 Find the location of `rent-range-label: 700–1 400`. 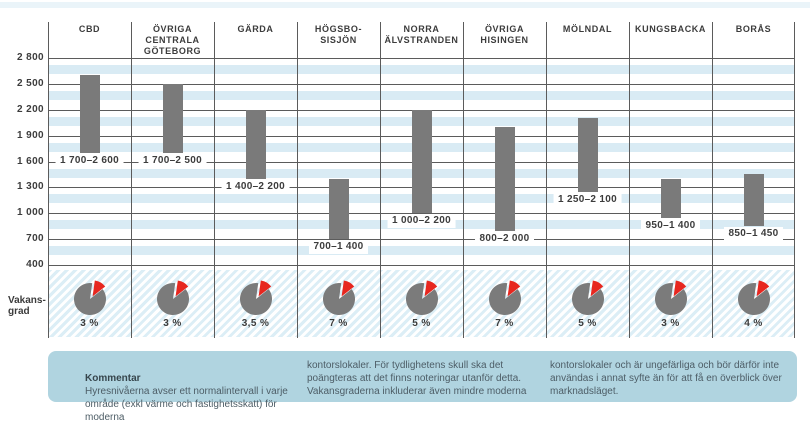

rent-range-label: 700–1 400 is located at coordinates (338, 247).